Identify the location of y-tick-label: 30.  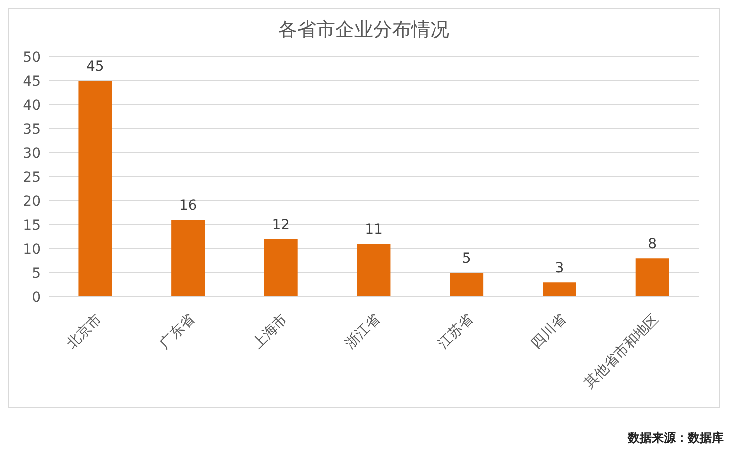
(32, 154).